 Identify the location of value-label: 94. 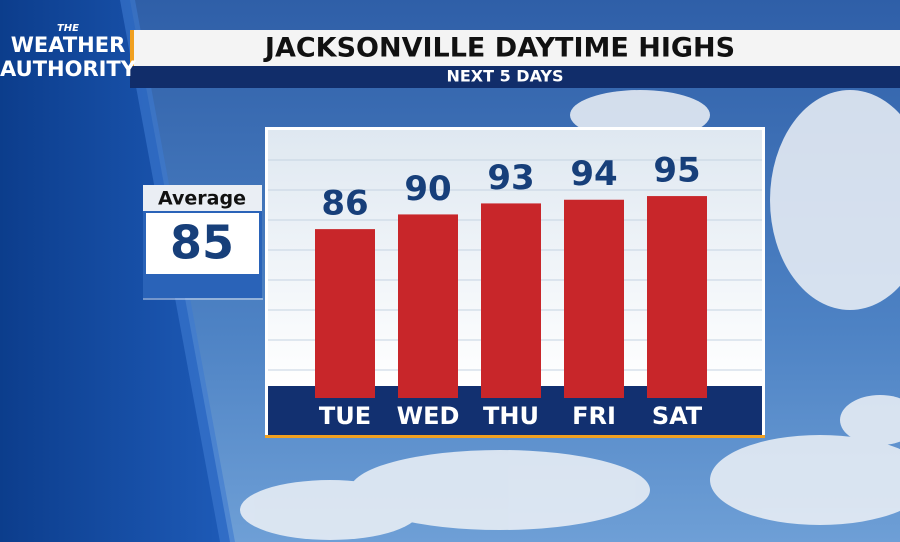
(593, 174).